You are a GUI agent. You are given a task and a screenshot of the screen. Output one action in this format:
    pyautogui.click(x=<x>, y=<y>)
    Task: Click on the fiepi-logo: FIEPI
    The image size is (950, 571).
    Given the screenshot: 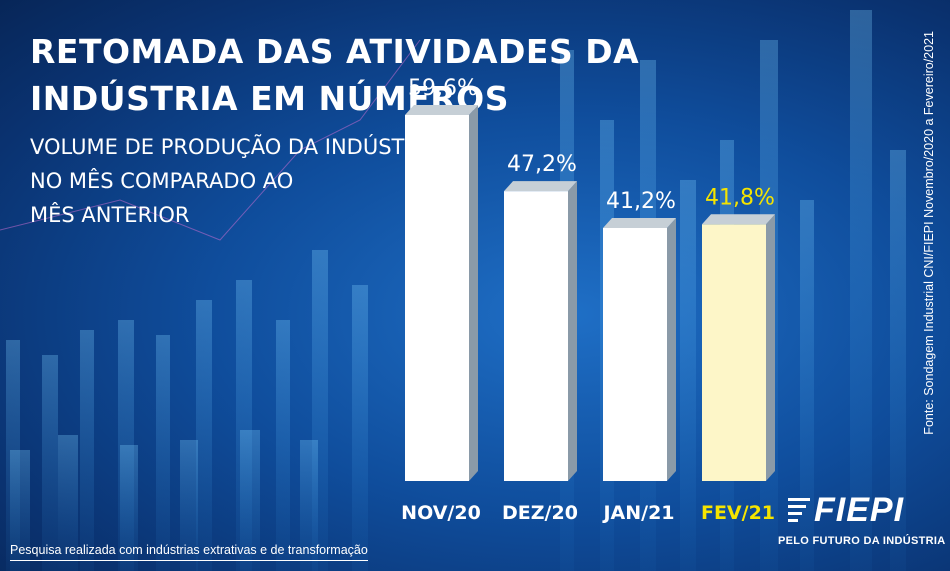 What is the action you would take?
    pyautogui.click(x=853, y=509)
    